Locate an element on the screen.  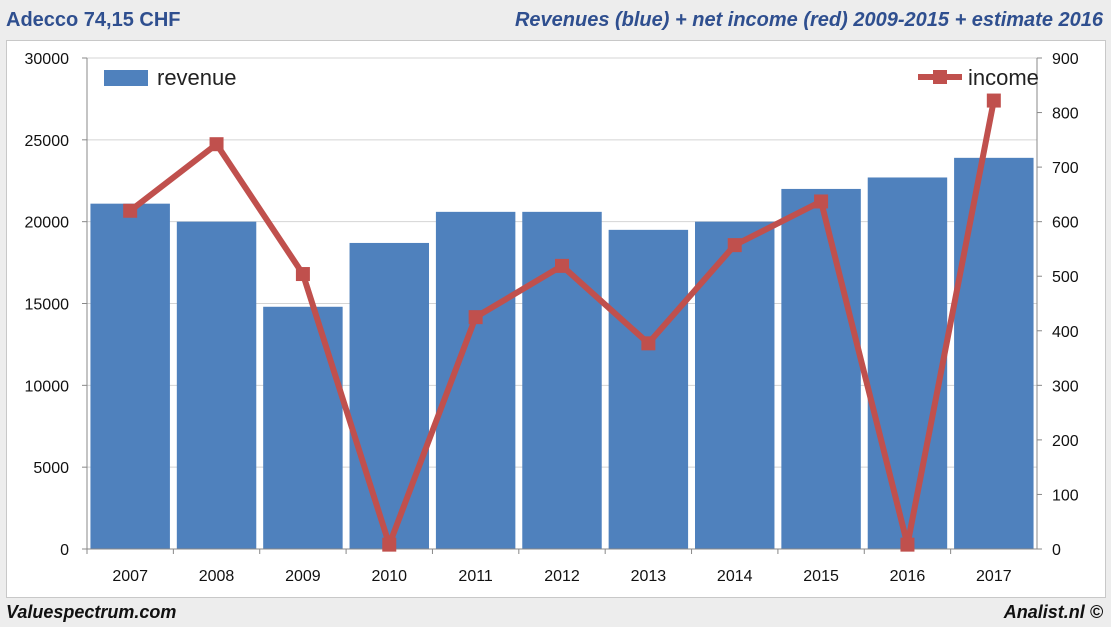
y-right-tick-label: 400 is located at coordinates (1065, 332).